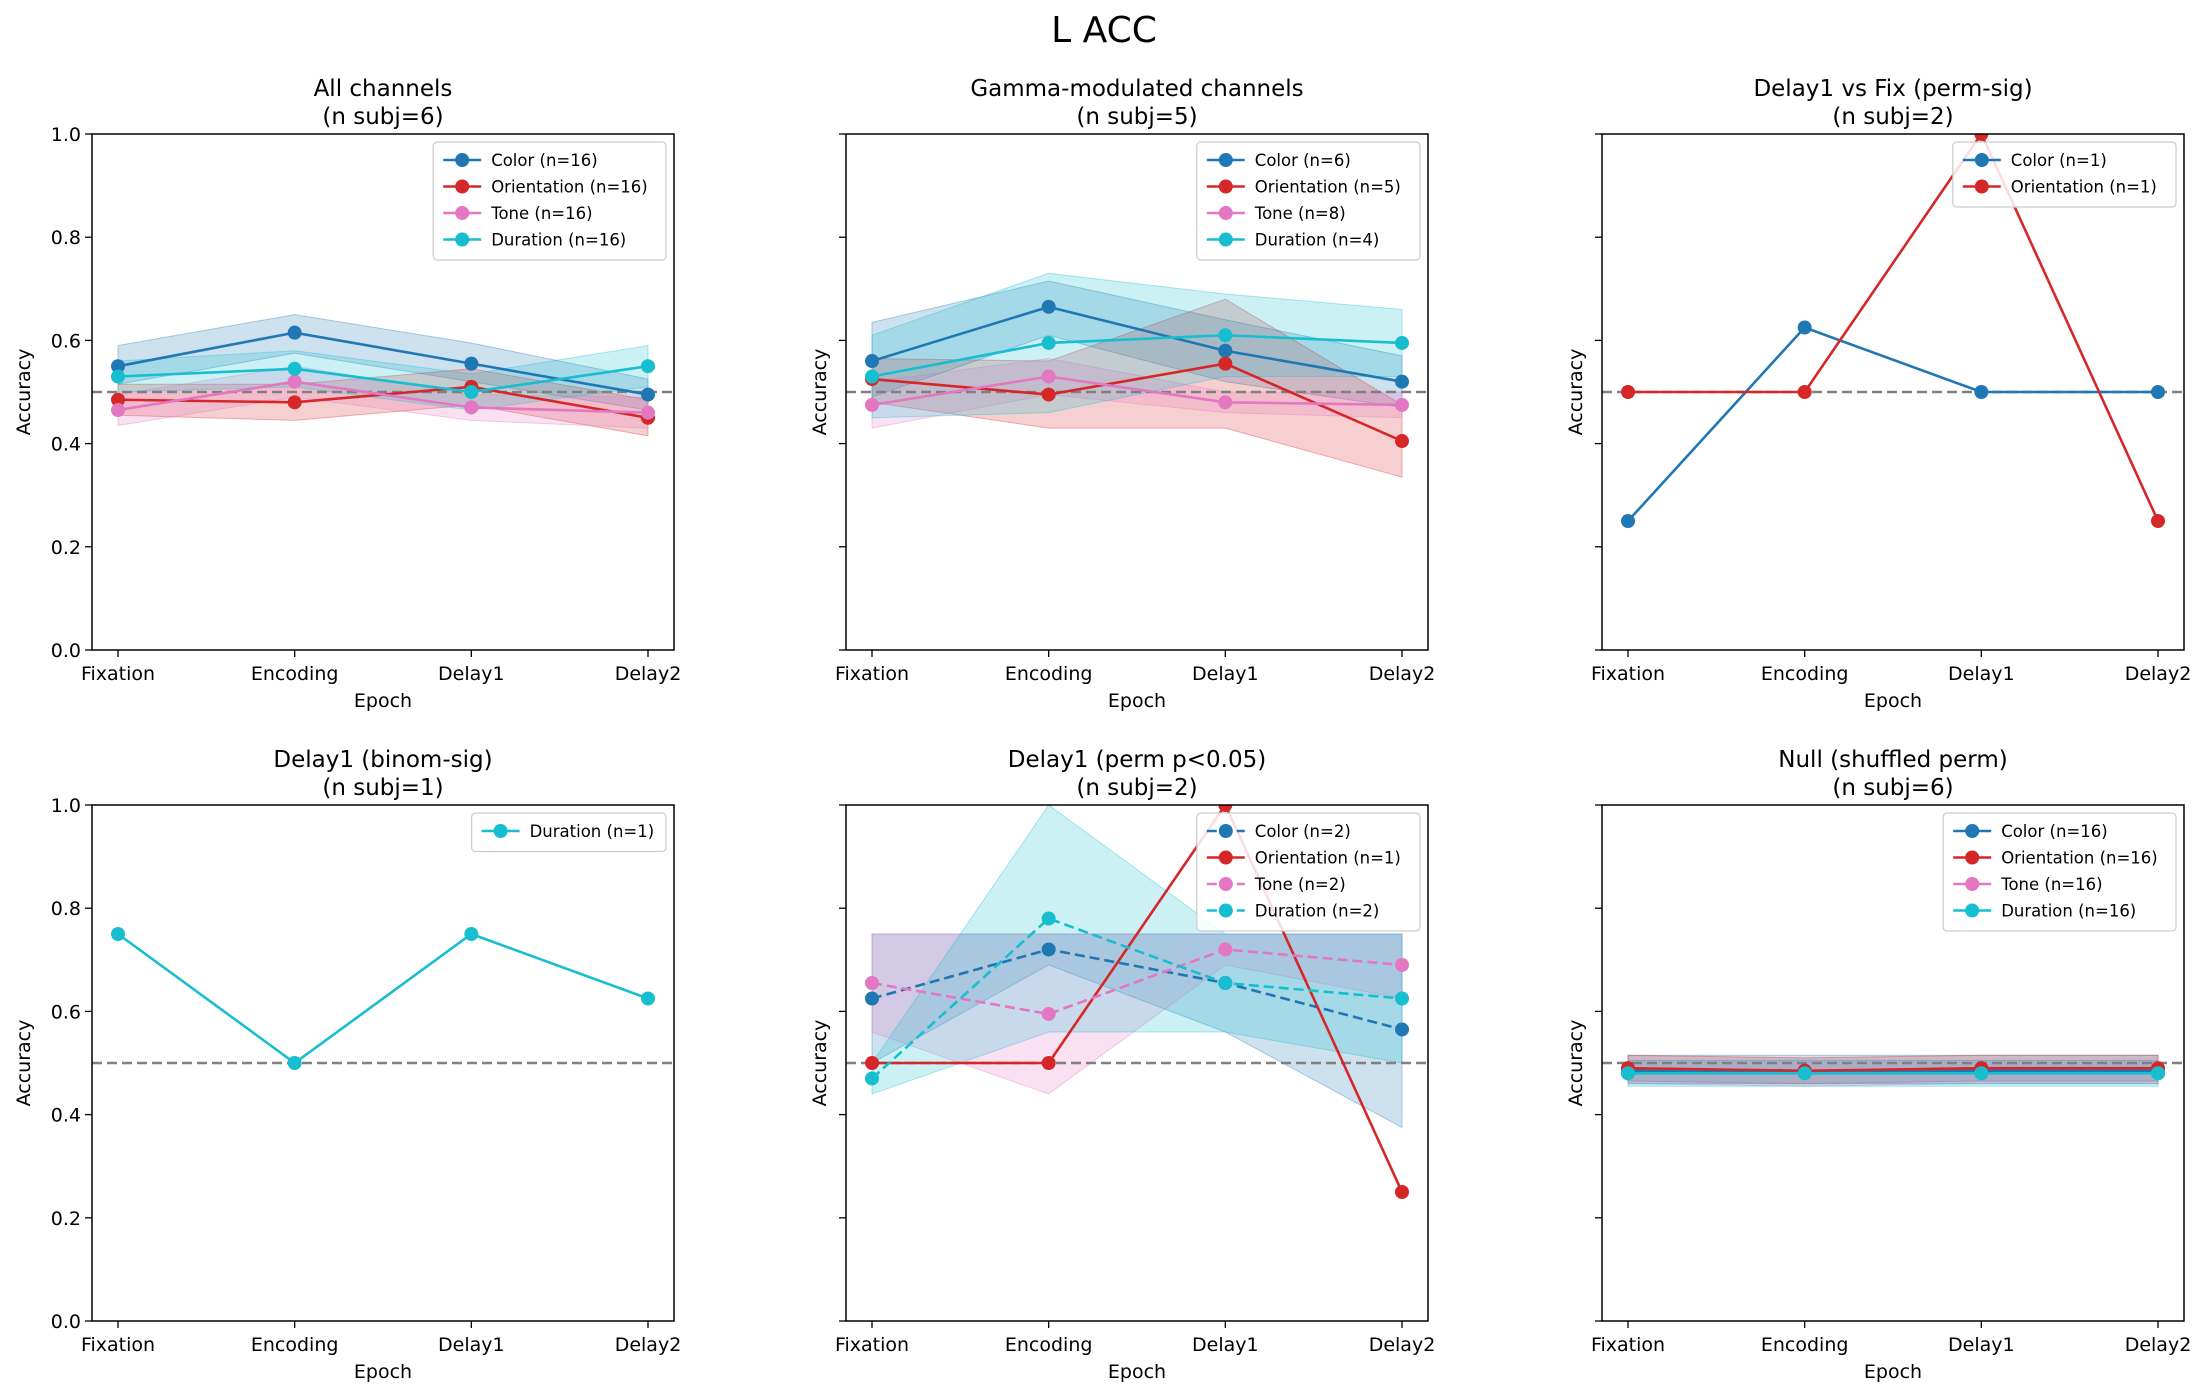 The image size is (2208, 1397). Describe the element at coordinates (66, 1012) in the screenshot. I see `y-tick-label: 0.6` at that location.